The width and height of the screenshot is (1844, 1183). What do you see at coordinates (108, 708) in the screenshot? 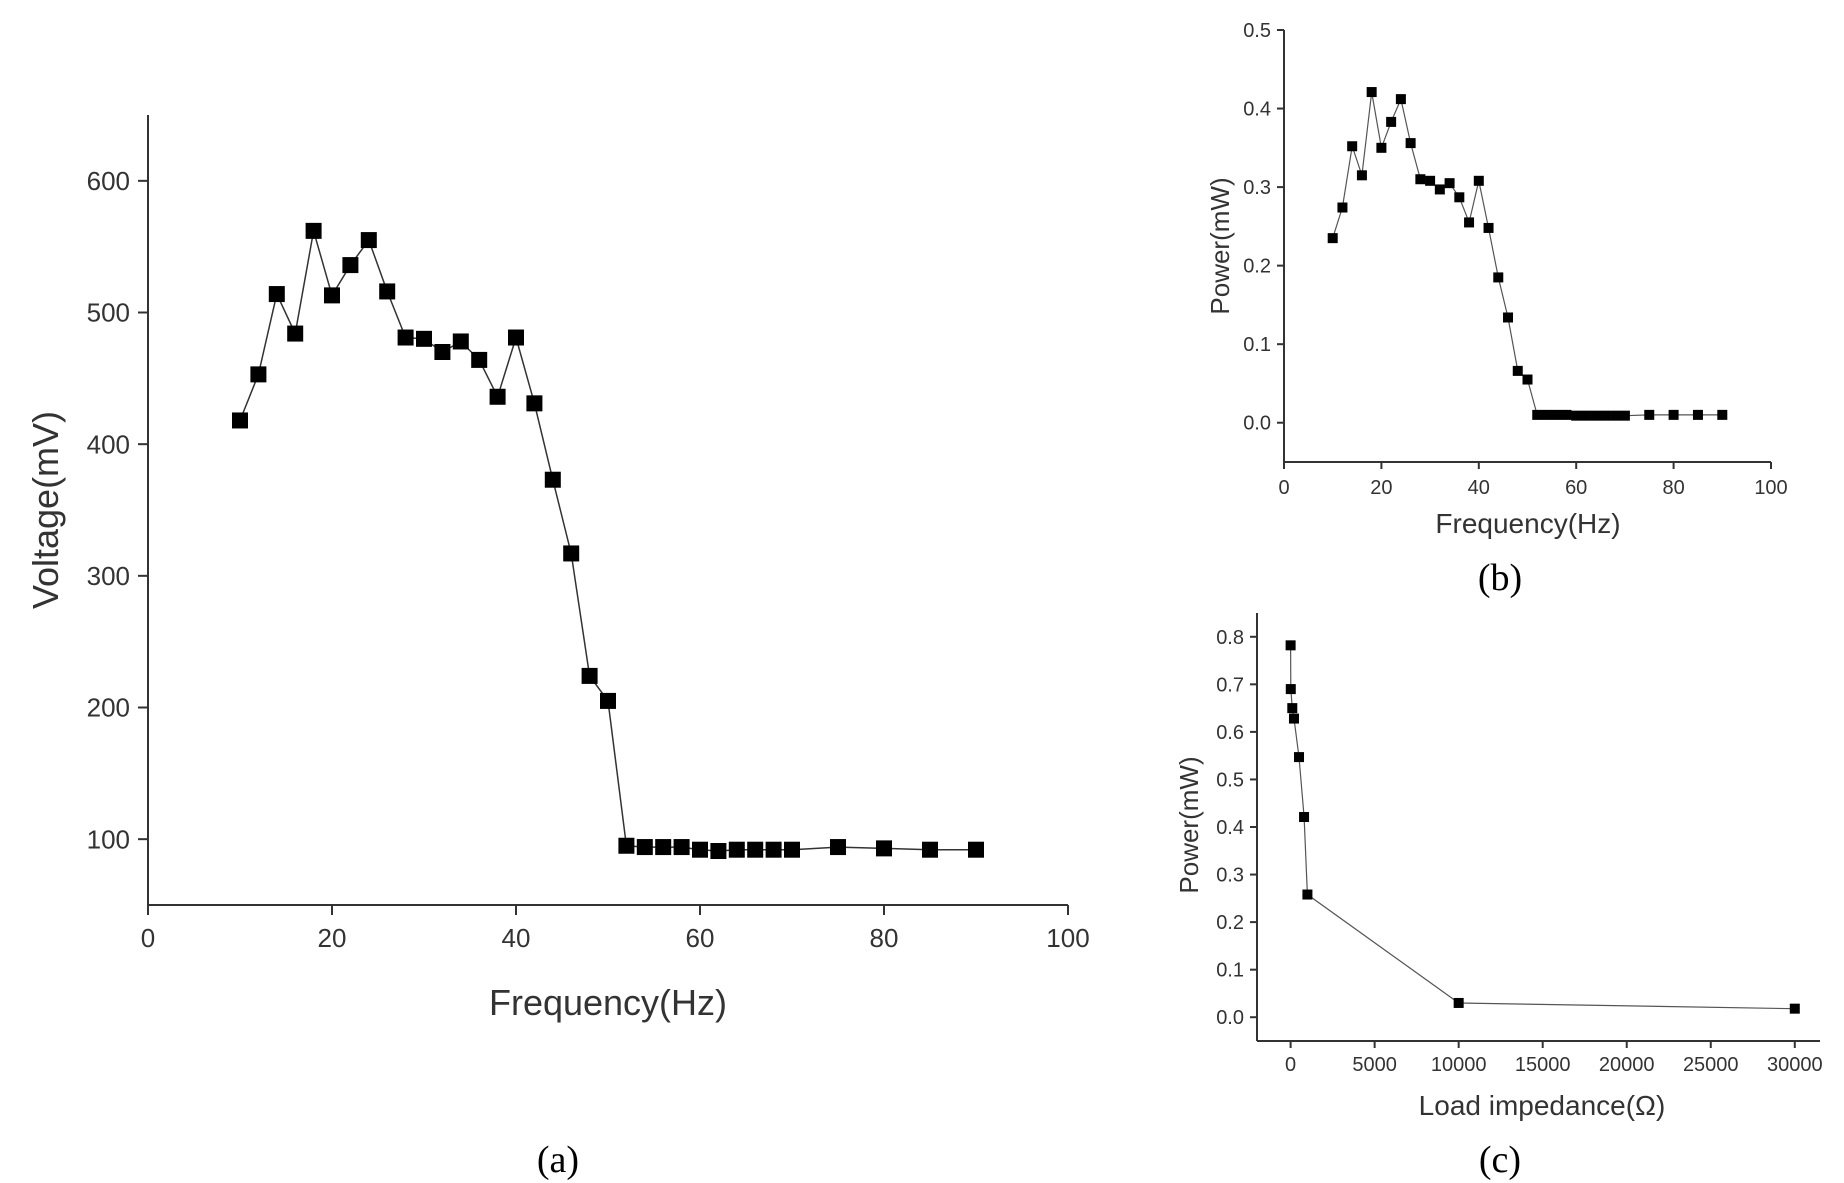
I see `y-tick-label: 200` at bounding box center [108, 708].